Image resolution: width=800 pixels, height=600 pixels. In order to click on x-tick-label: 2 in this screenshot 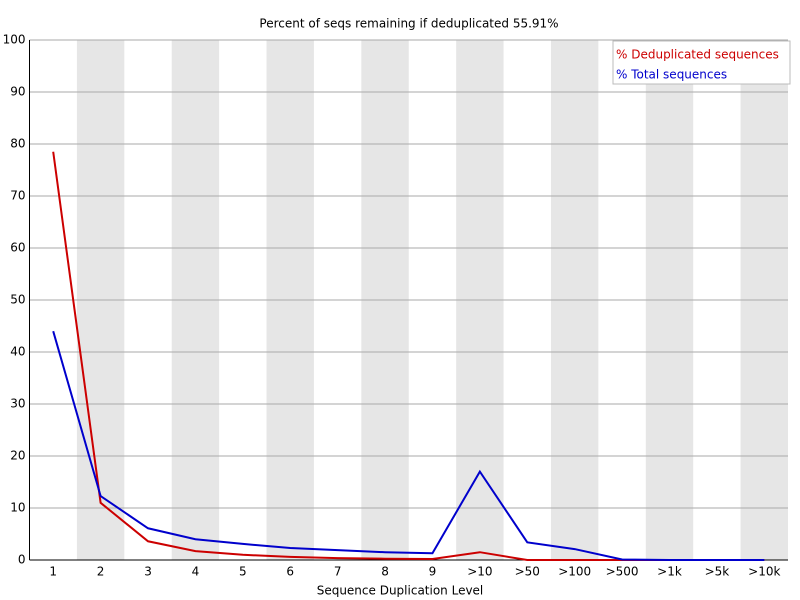, I will do `click(101, 572)`.